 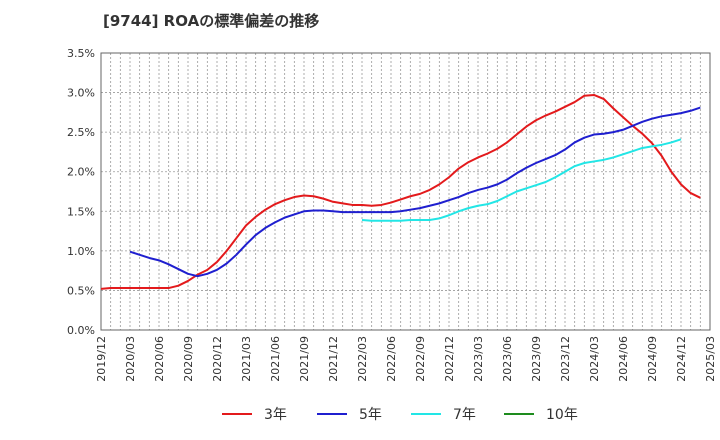 I want to click on x-tick-label: 2021/12, so click(x=333, y=359).